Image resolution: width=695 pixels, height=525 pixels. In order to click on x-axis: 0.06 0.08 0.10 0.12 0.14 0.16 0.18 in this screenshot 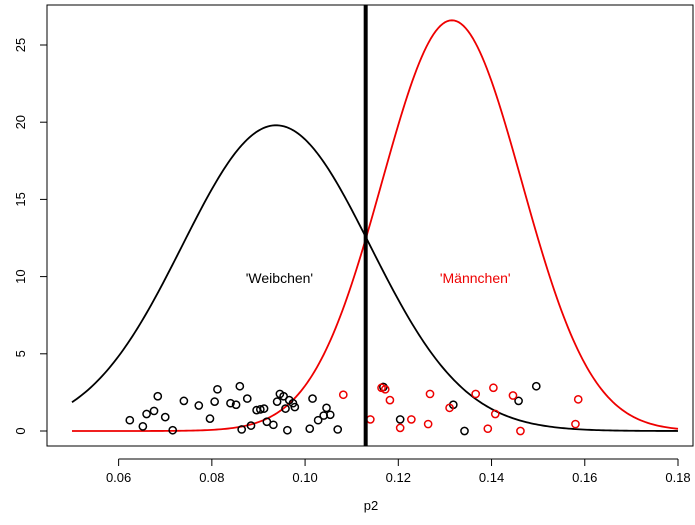, I will do `click(398, 471)`.